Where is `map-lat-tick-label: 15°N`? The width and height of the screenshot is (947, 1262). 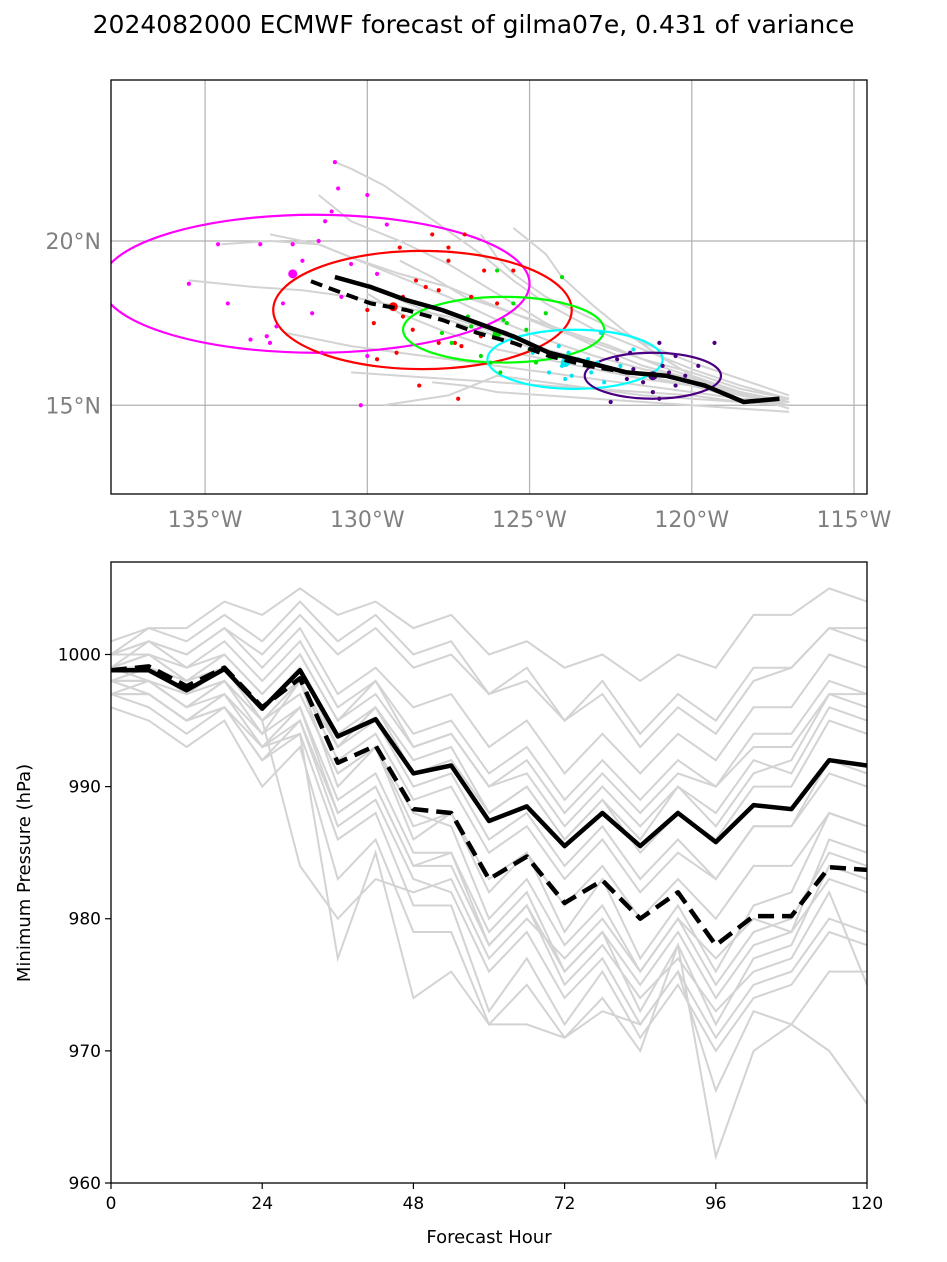
map-lat-tick-label: 15°N is located at coordinates (73, 406).